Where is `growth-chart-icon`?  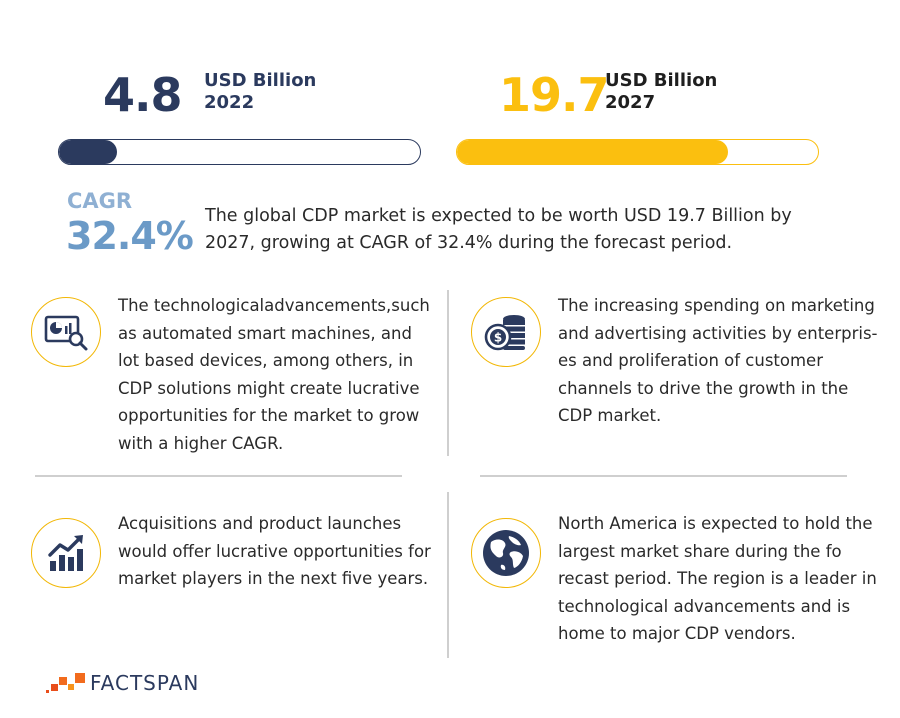 growth-chart-icon is located at coordinates (65, 553).